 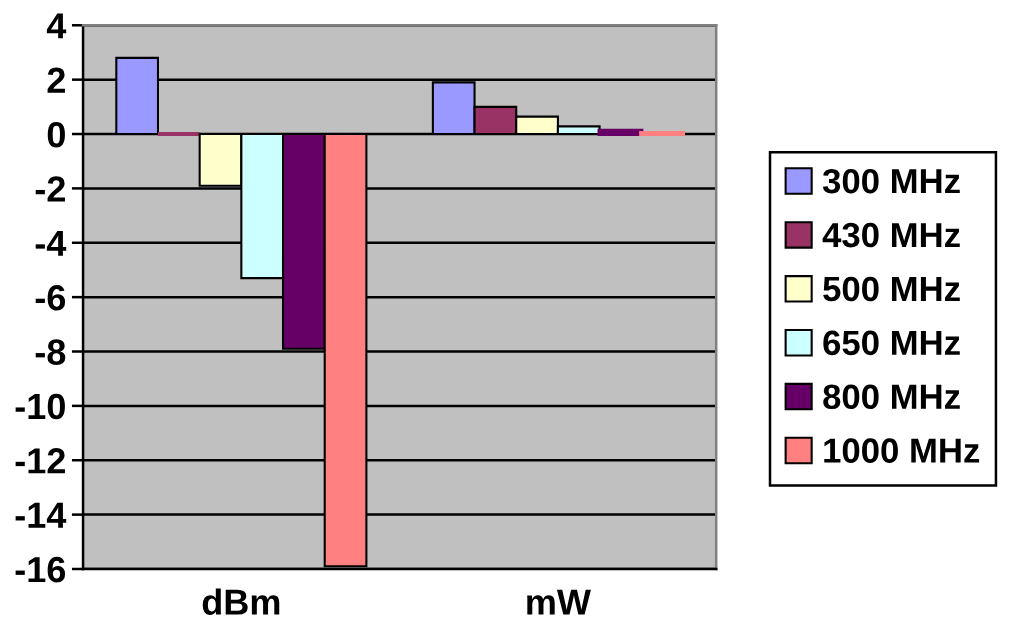 I want to click on y-tick-label: -16, so click(x=40, y=569).